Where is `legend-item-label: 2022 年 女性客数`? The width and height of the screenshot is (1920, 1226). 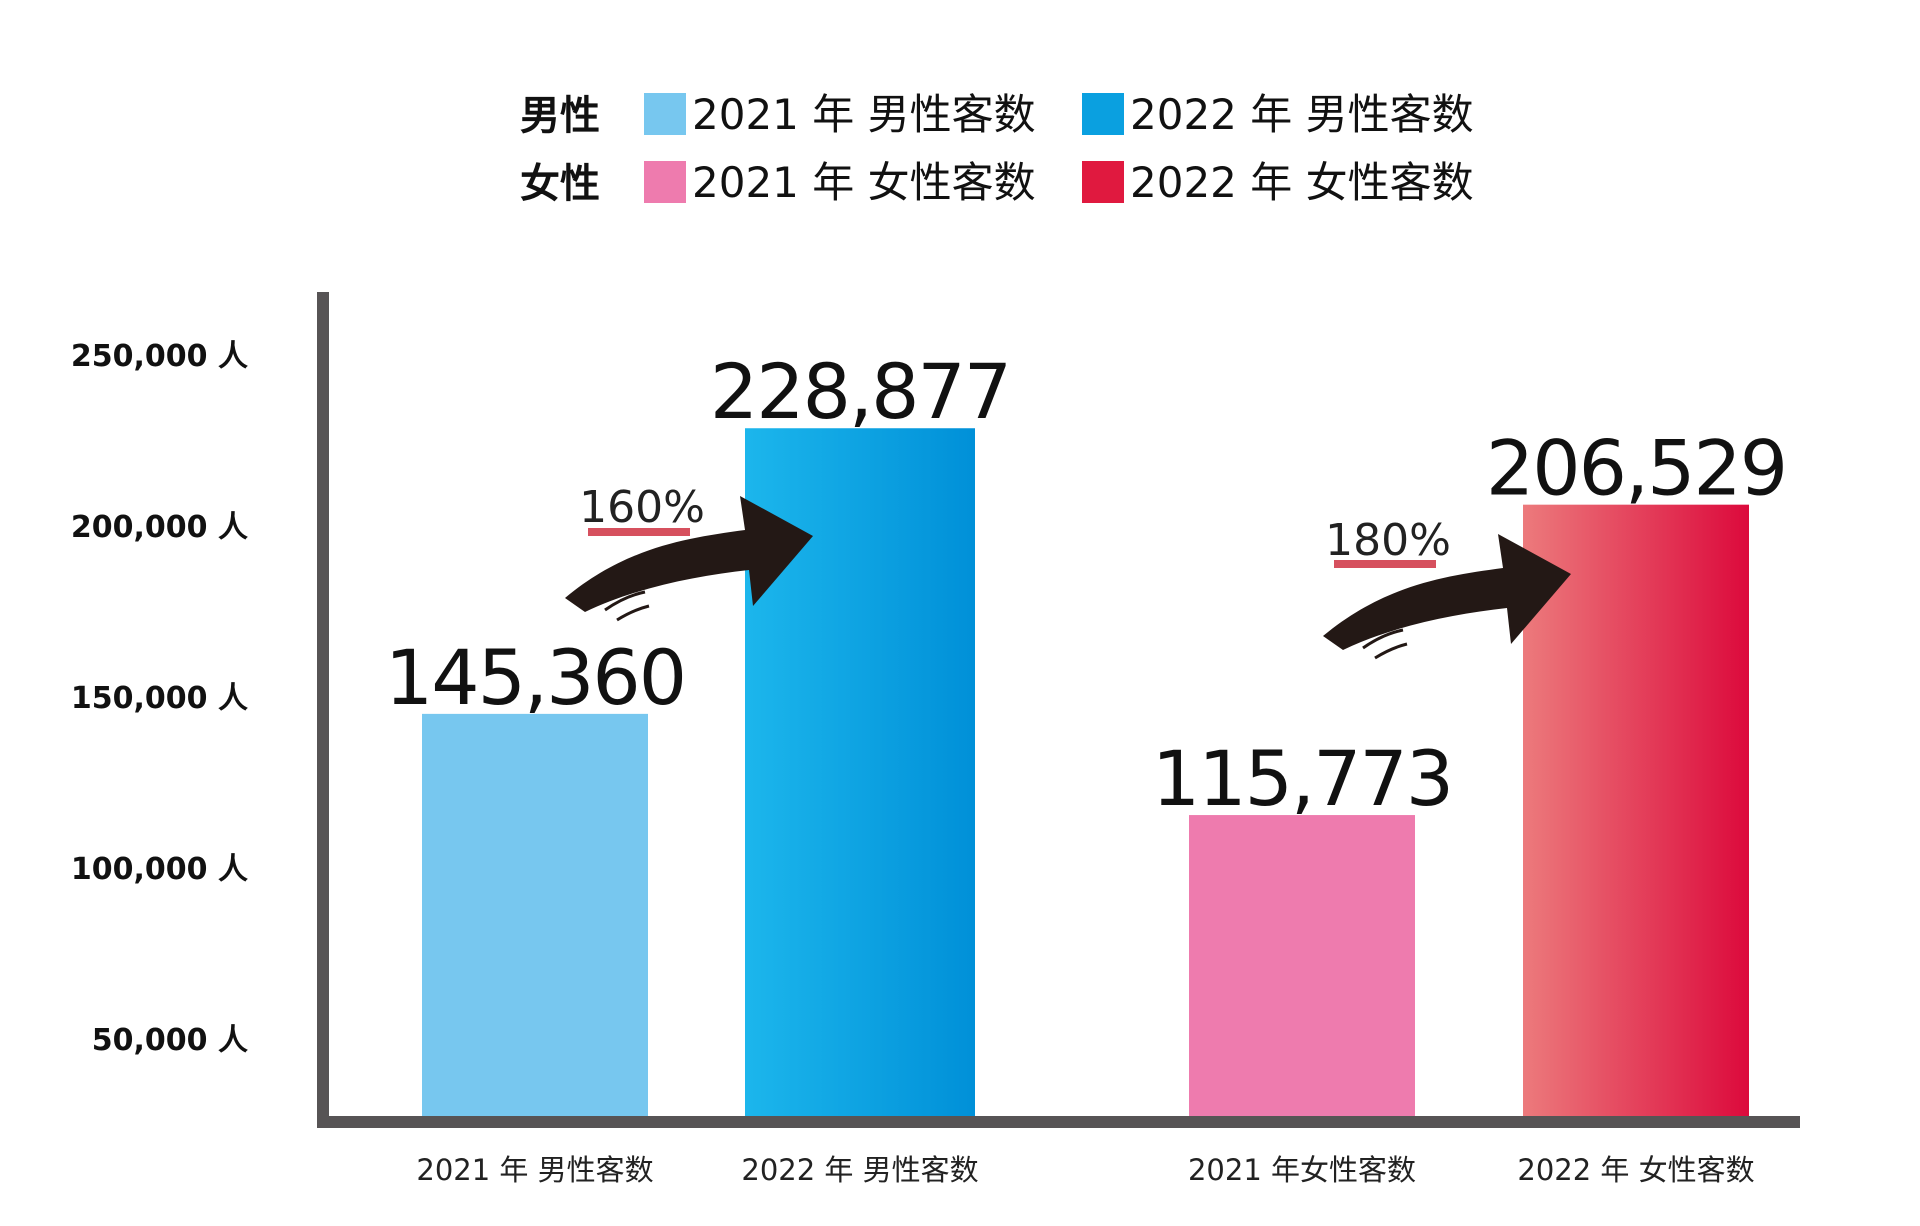 legend-item-label: 2022 年 女性客数 is located at coordinates (1302, 182).